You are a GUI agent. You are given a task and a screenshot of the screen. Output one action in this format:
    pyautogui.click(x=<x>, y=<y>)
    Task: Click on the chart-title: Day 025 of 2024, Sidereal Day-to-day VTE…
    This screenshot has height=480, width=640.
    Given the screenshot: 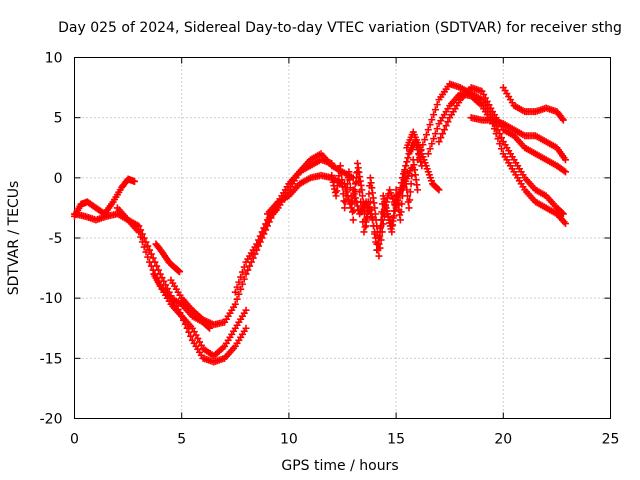 What is the action you would take?
    pyautogui.click(x=340, y=28)
    